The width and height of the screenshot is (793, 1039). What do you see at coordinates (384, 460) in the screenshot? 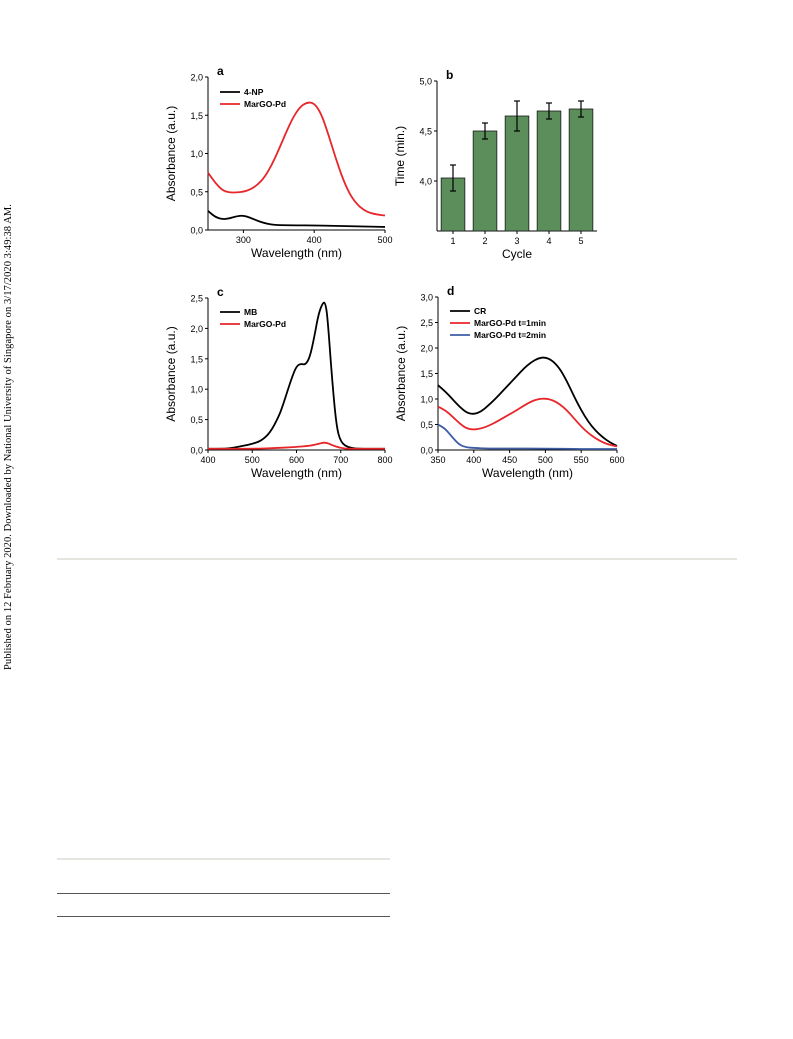
I see `x-tick-label: 800` at bounding box center [384, 460].